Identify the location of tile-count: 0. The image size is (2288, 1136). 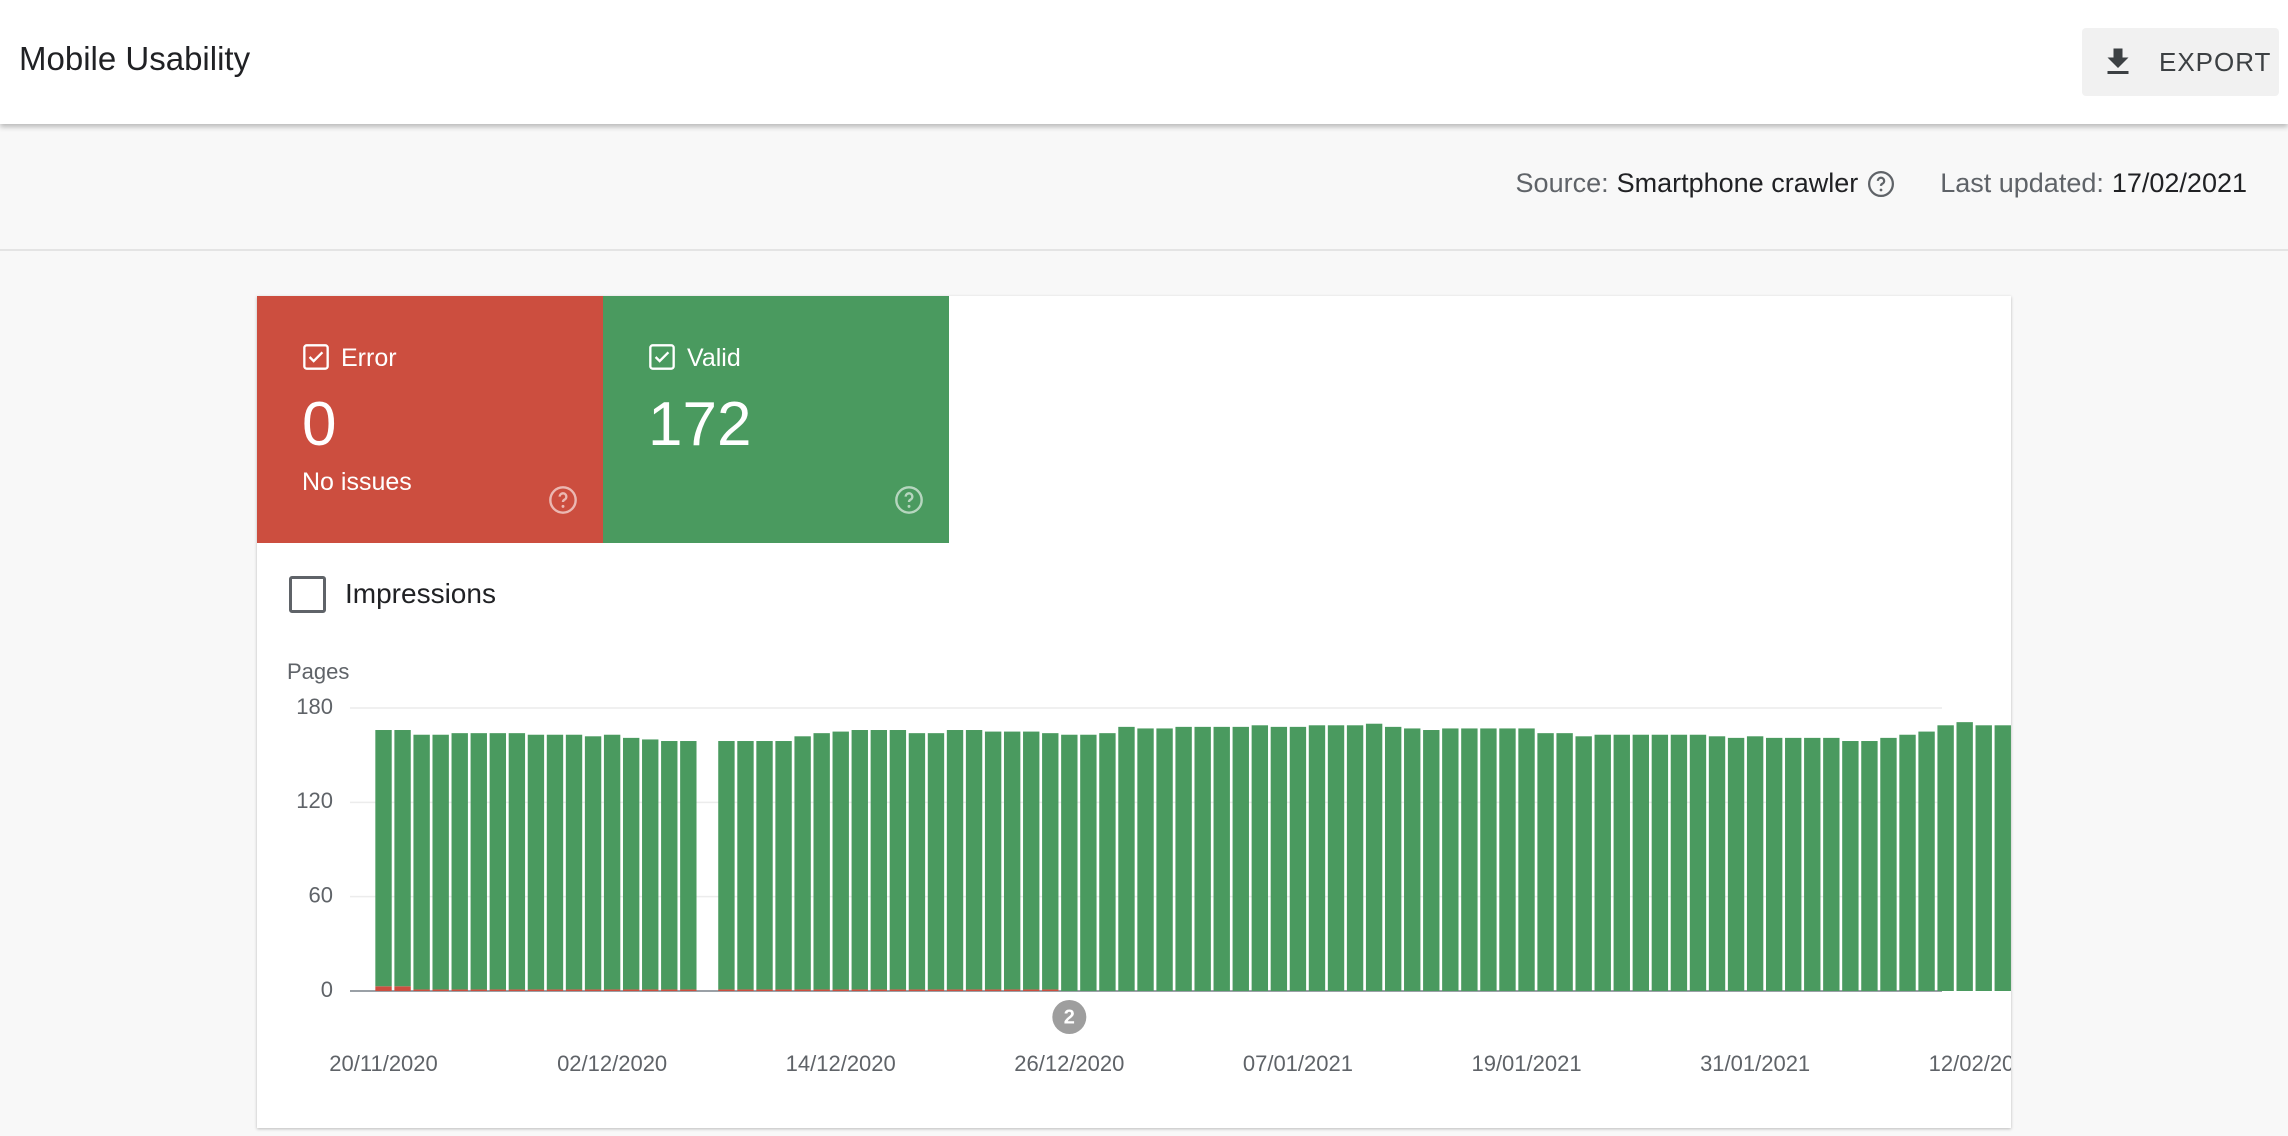
(319, 424).